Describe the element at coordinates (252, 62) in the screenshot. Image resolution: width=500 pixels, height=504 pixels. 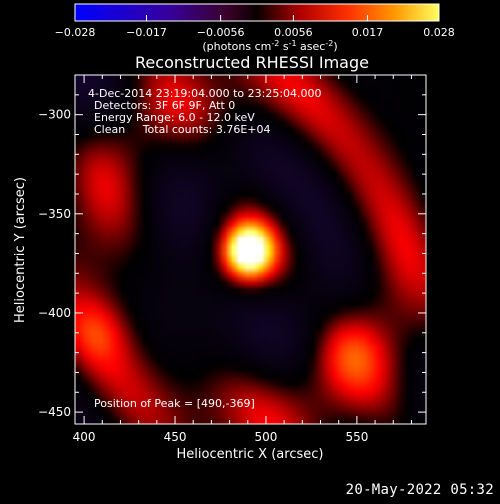
I see `chart-title: Reconstructed RHESSI Image` at that location.